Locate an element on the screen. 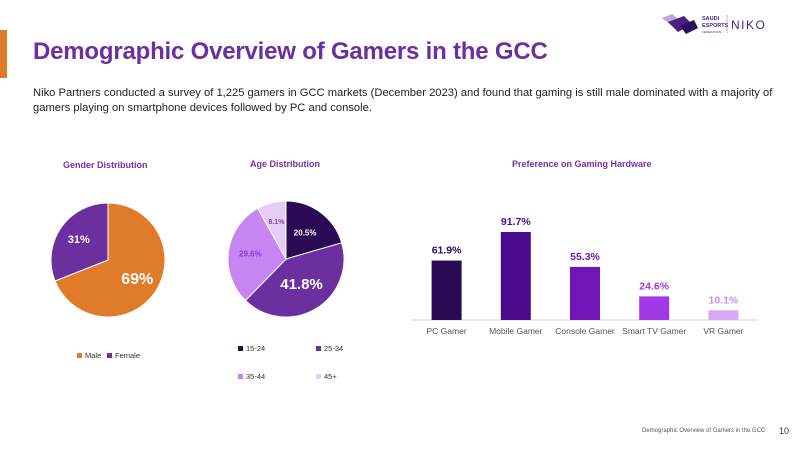 Image resolution: width=800 pixels, height=449 pixels. hardware-chart-title: Preference on Gaming Hardware is located at coordinates (582, 164).